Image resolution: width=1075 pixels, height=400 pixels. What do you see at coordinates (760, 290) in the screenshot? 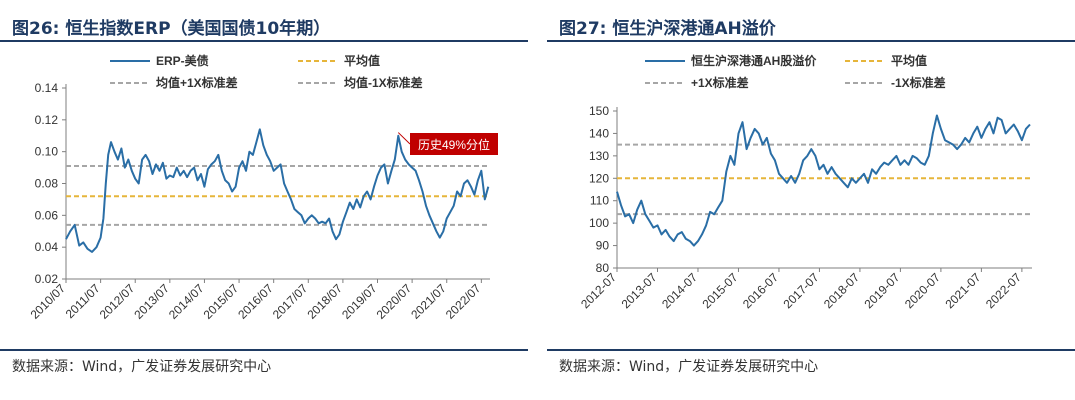
I see `right-x-tick-label: 2016-07` at bounding box center [760, 290].